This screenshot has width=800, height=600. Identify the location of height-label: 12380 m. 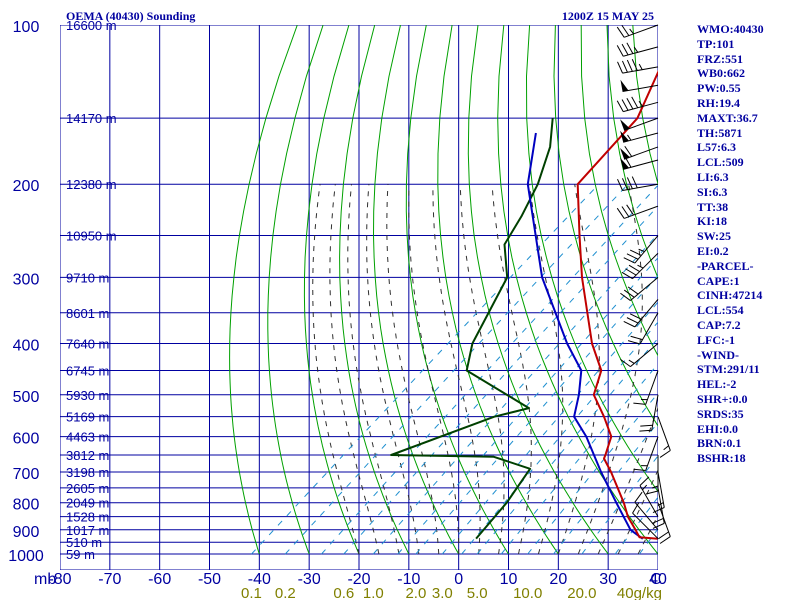
(91, 184).